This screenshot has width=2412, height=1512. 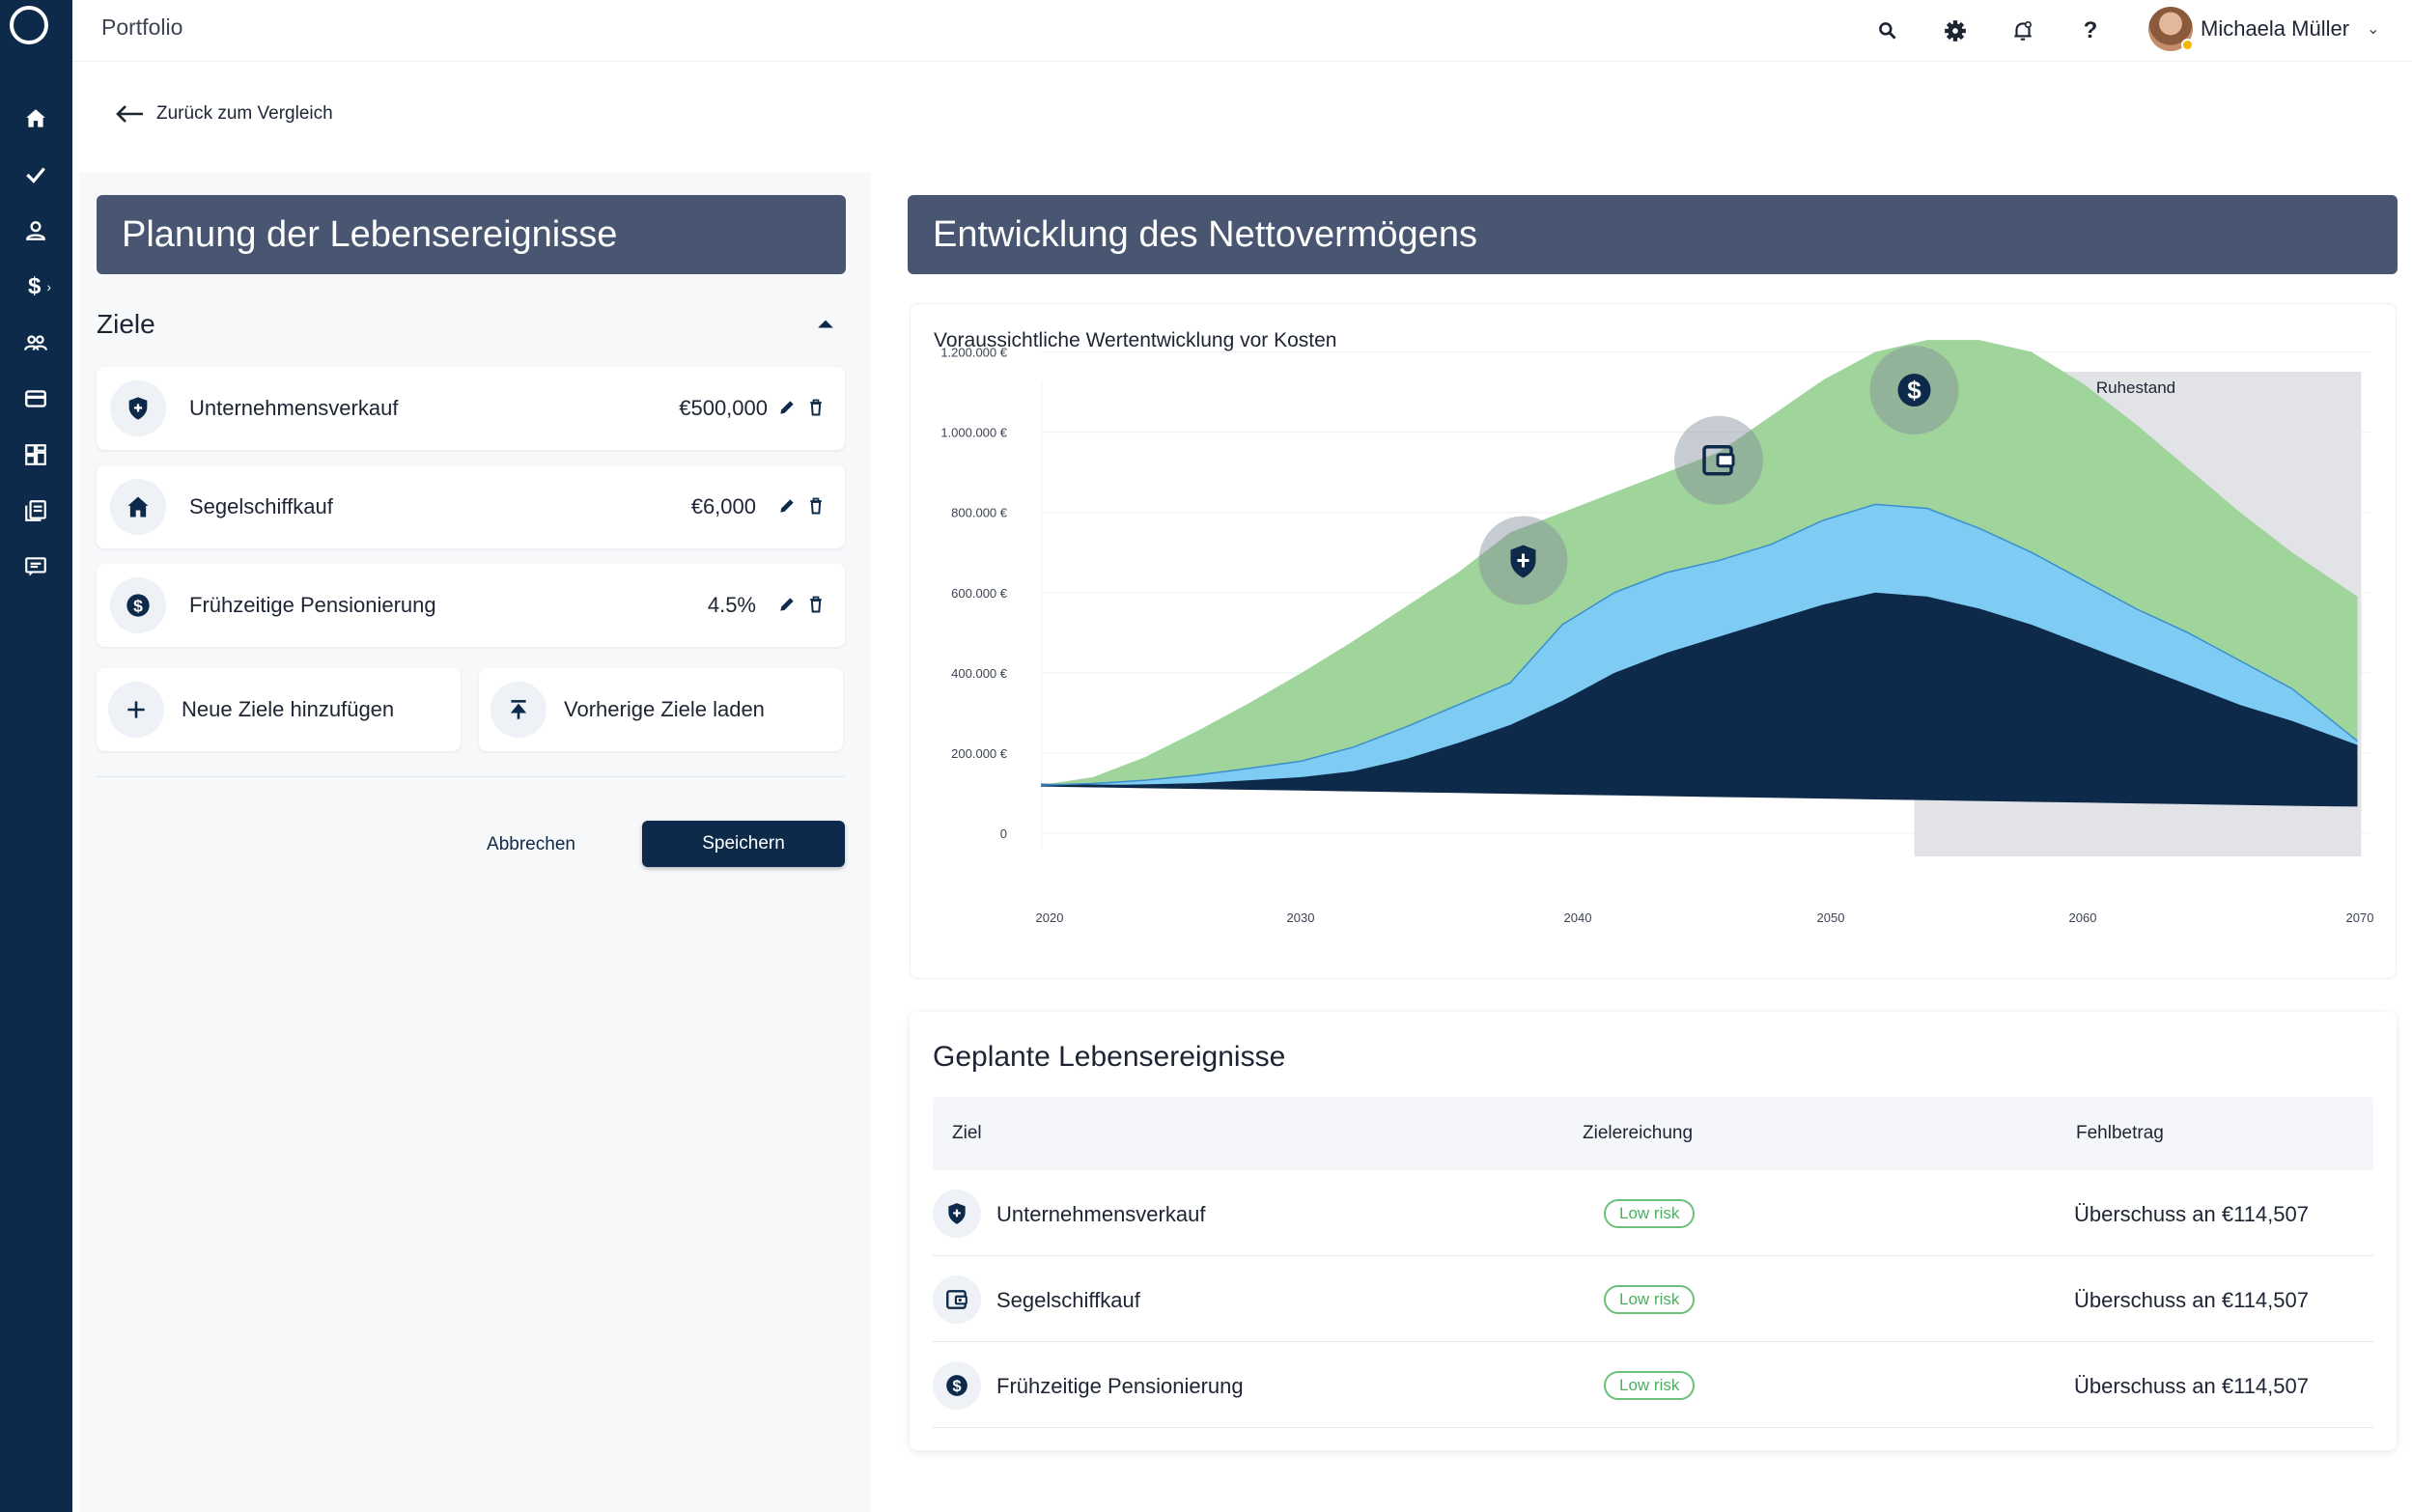 I want to click on app-title: Portfolio, so click(x=142, y=27).